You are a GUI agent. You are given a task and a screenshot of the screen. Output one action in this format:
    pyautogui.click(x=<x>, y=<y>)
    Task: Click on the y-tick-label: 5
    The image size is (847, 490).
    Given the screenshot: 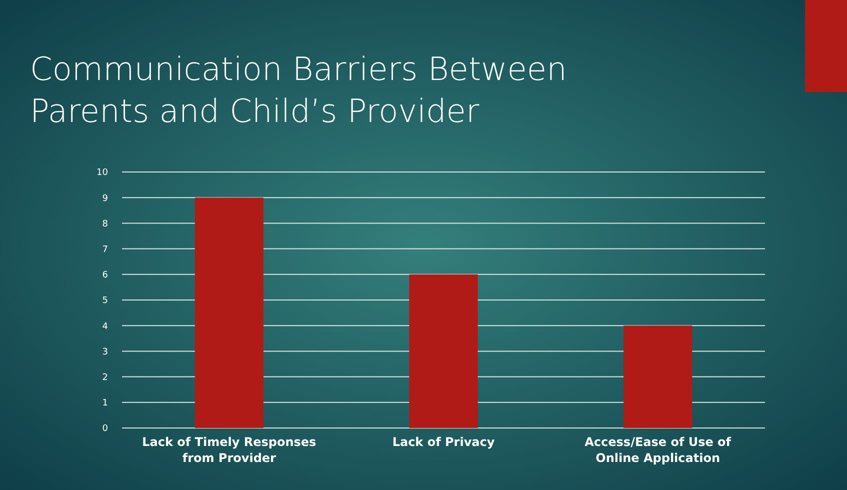 What is the action you would take?
    pyautogui.click(x=105, y=301)
    